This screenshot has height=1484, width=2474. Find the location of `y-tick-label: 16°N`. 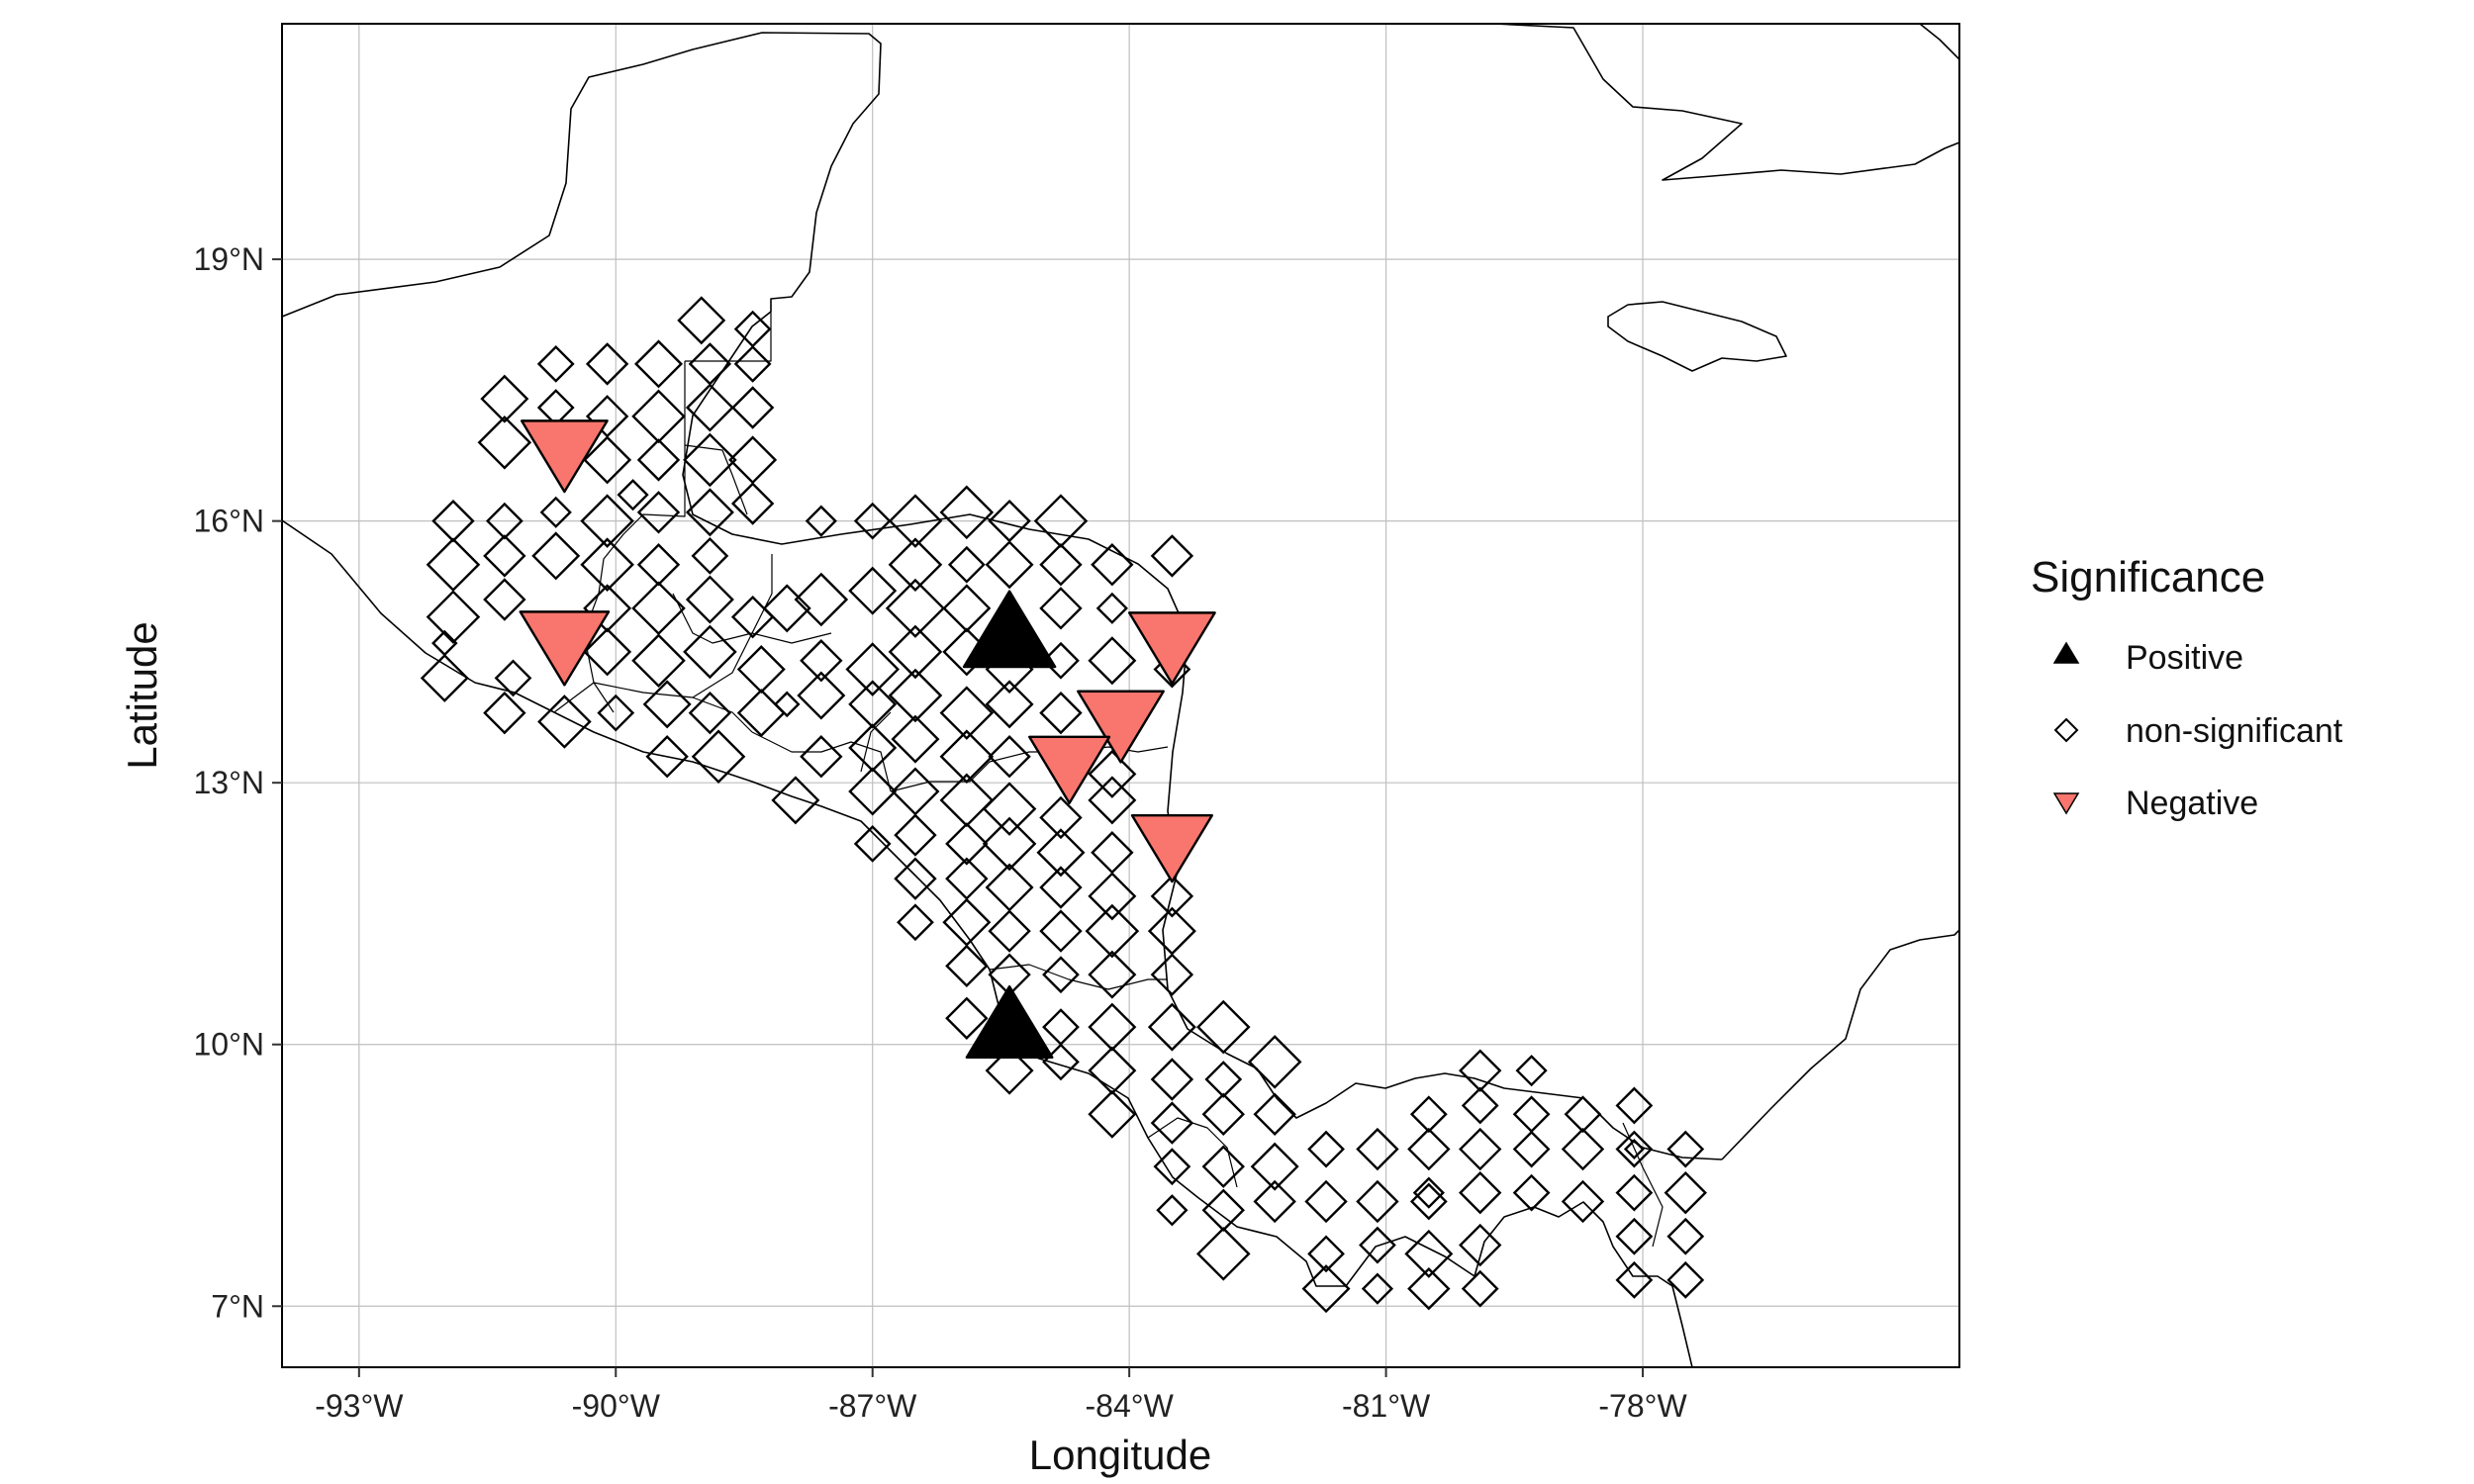

y-tick-label: 16°N is located at coordinates (230, 521).